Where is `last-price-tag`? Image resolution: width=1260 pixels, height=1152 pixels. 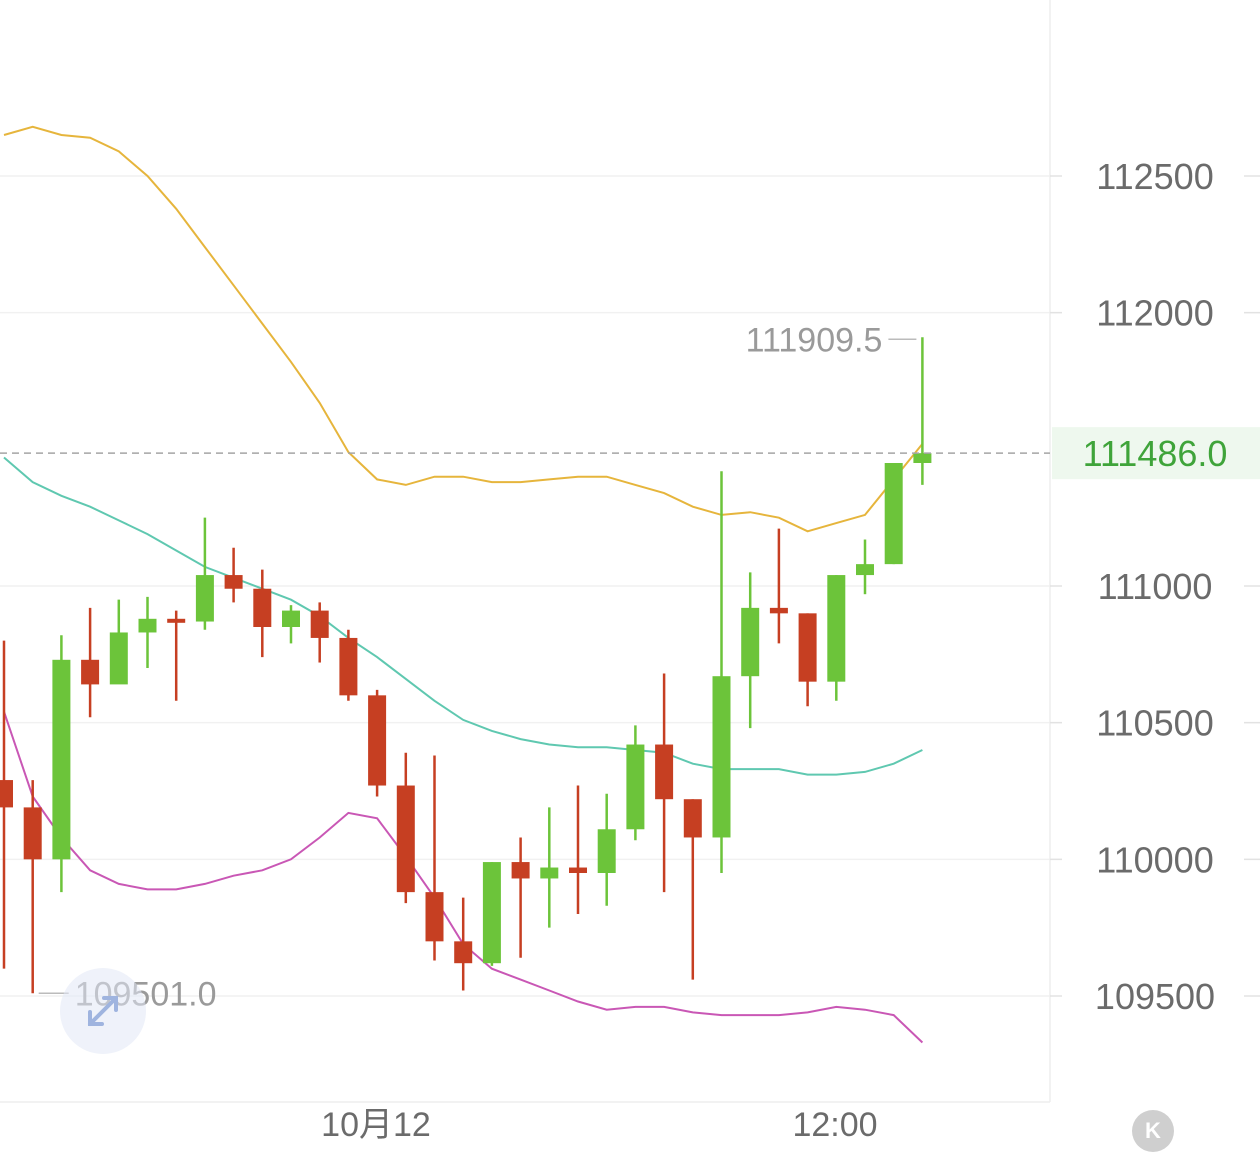 last-price-tag is located at coordinates (1156, 453).